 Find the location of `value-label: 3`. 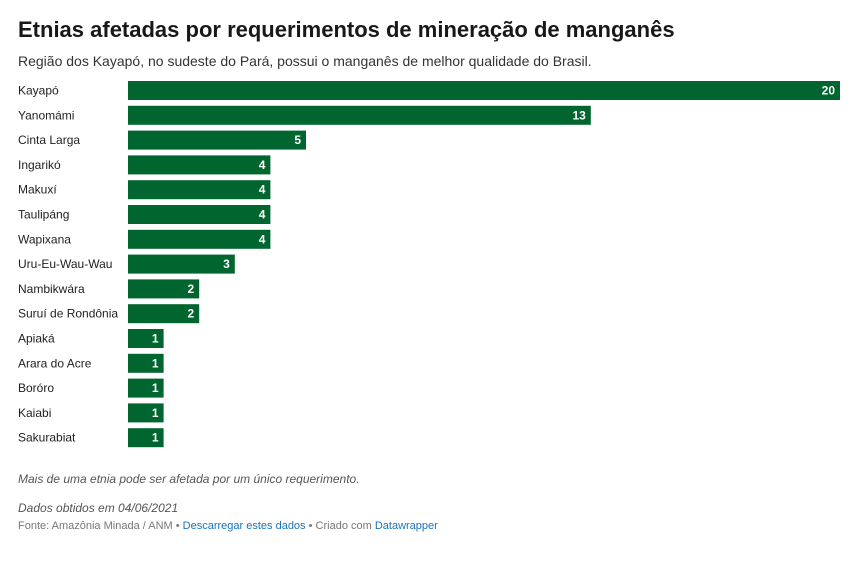

value-label: 3 is located at coordinates (226, 264).